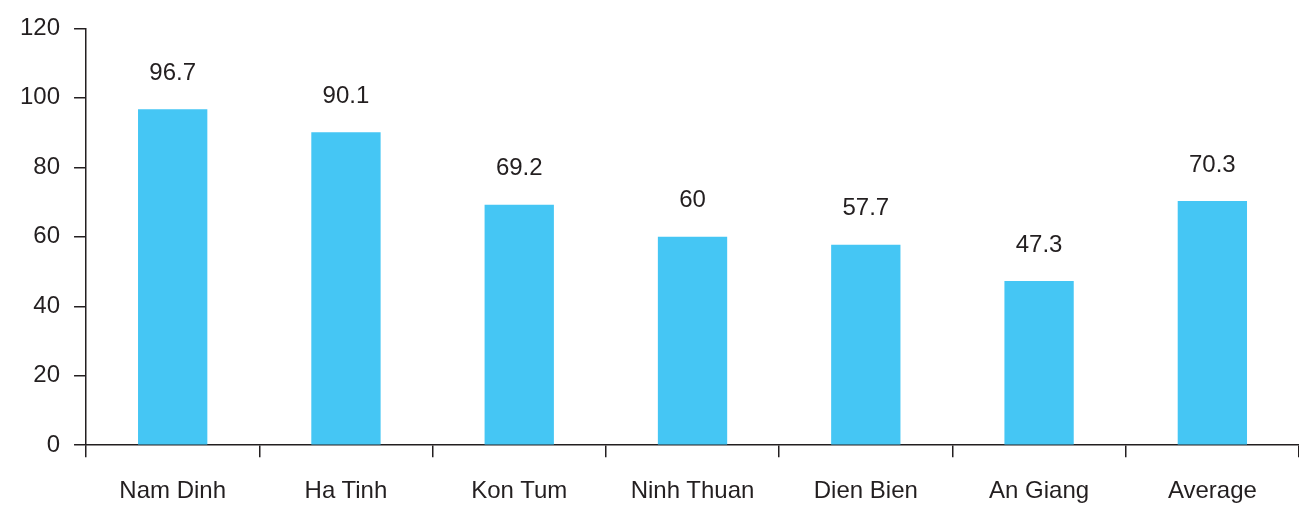 This screenshot has height=532, width=1299. What do you see at coordinates (1039, 243) in the screenshot?
I see `data-label: 47.3` at bounding box center [1039, 243].